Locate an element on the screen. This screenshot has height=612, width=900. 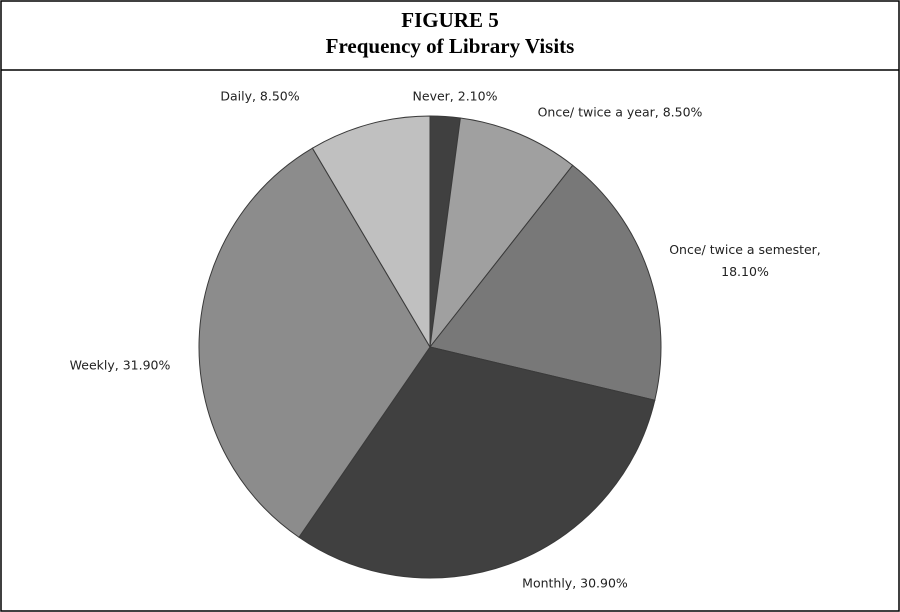
chart-title: FIGURE 5 is located at coordinates (449, 20).